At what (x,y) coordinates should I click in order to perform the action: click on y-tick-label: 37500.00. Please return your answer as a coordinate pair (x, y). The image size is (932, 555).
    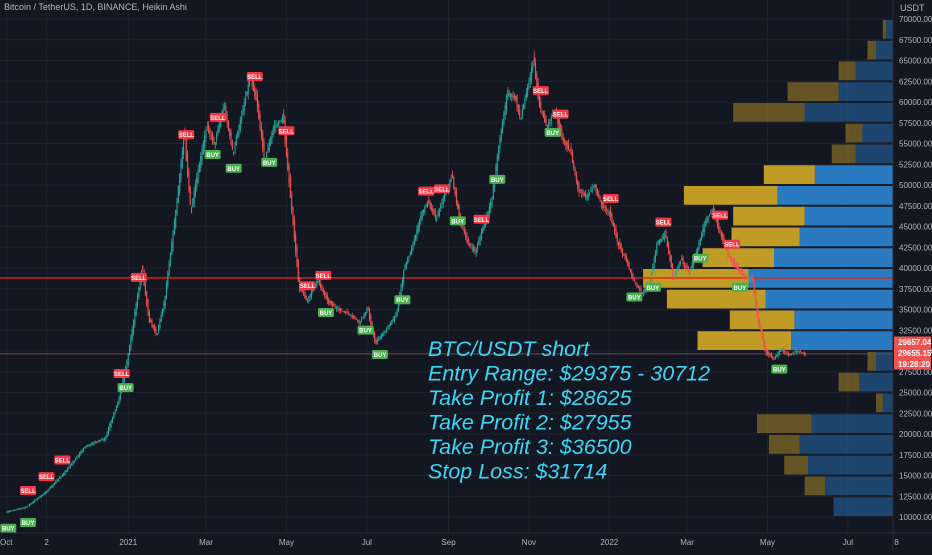
    Looking at the image, I should click on (915, 289).